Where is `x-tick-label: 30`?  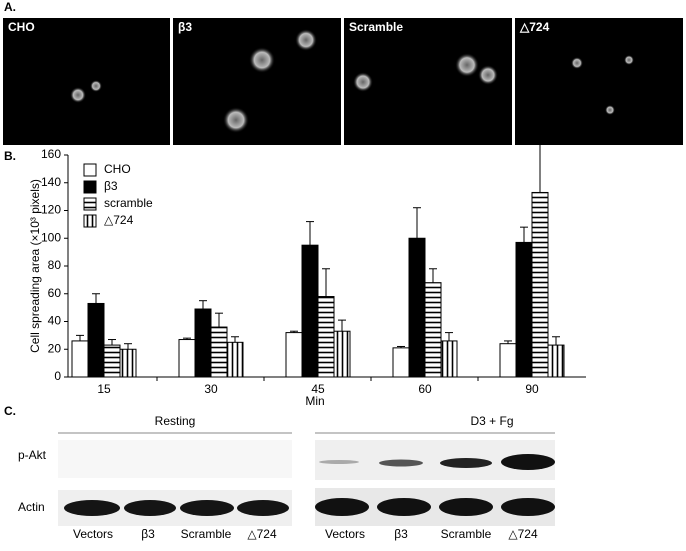 x-tick-label: 30 is located at coordinates (211, 389).